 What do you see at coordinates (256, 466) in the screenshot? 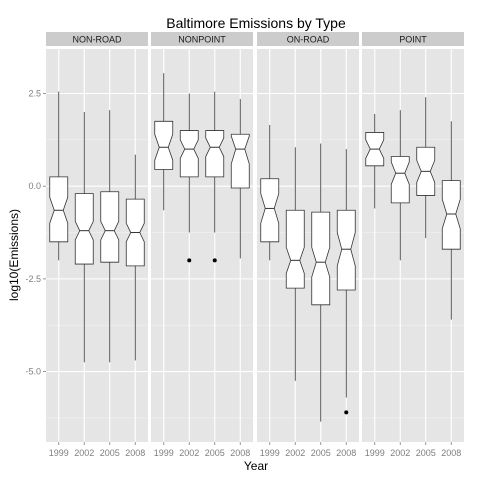
I see `x-axis-title: Year` at bounding box center [256, 466].